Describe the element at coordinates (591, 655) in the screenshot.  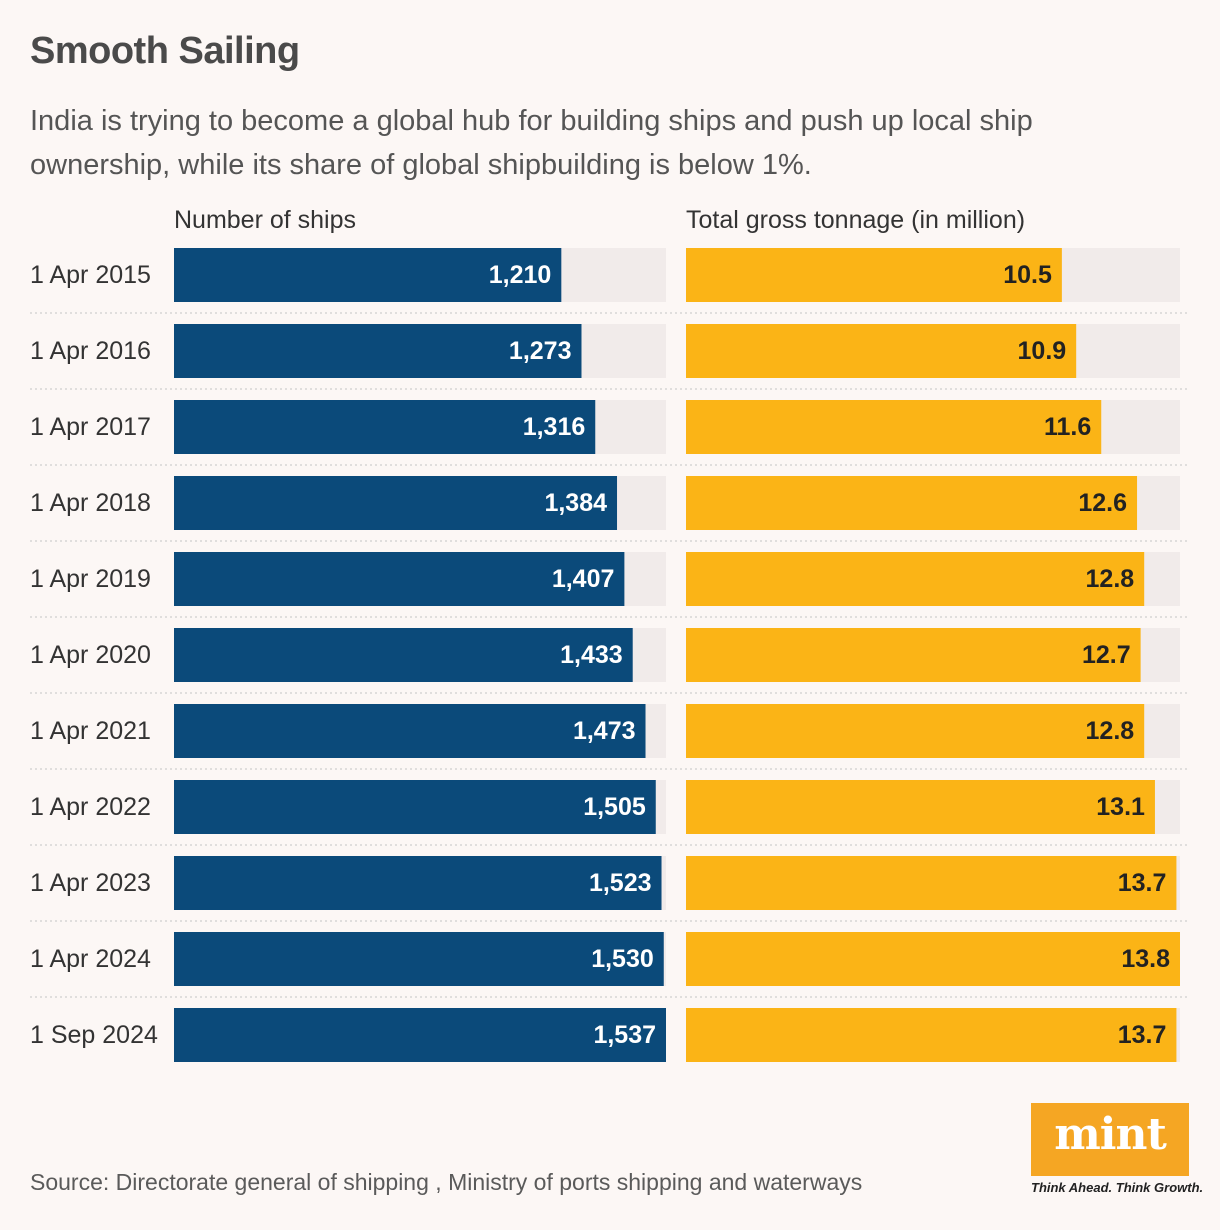
I see `value-label-ships: 1,433` at that location.